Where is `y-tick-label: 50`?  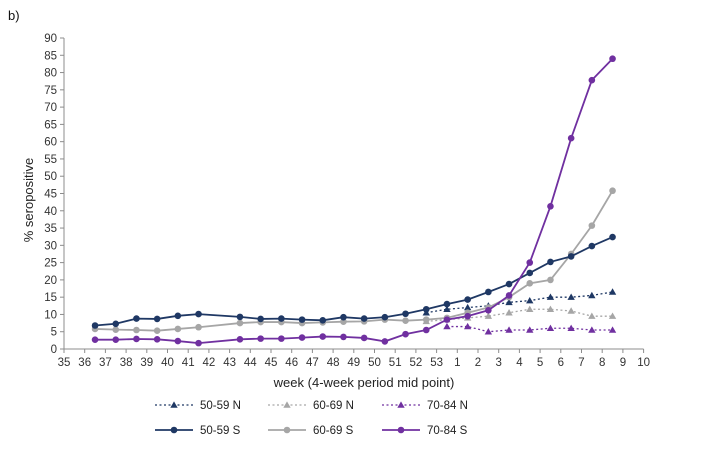
y-tick-label: 50 is located at coordinates (50, 177).